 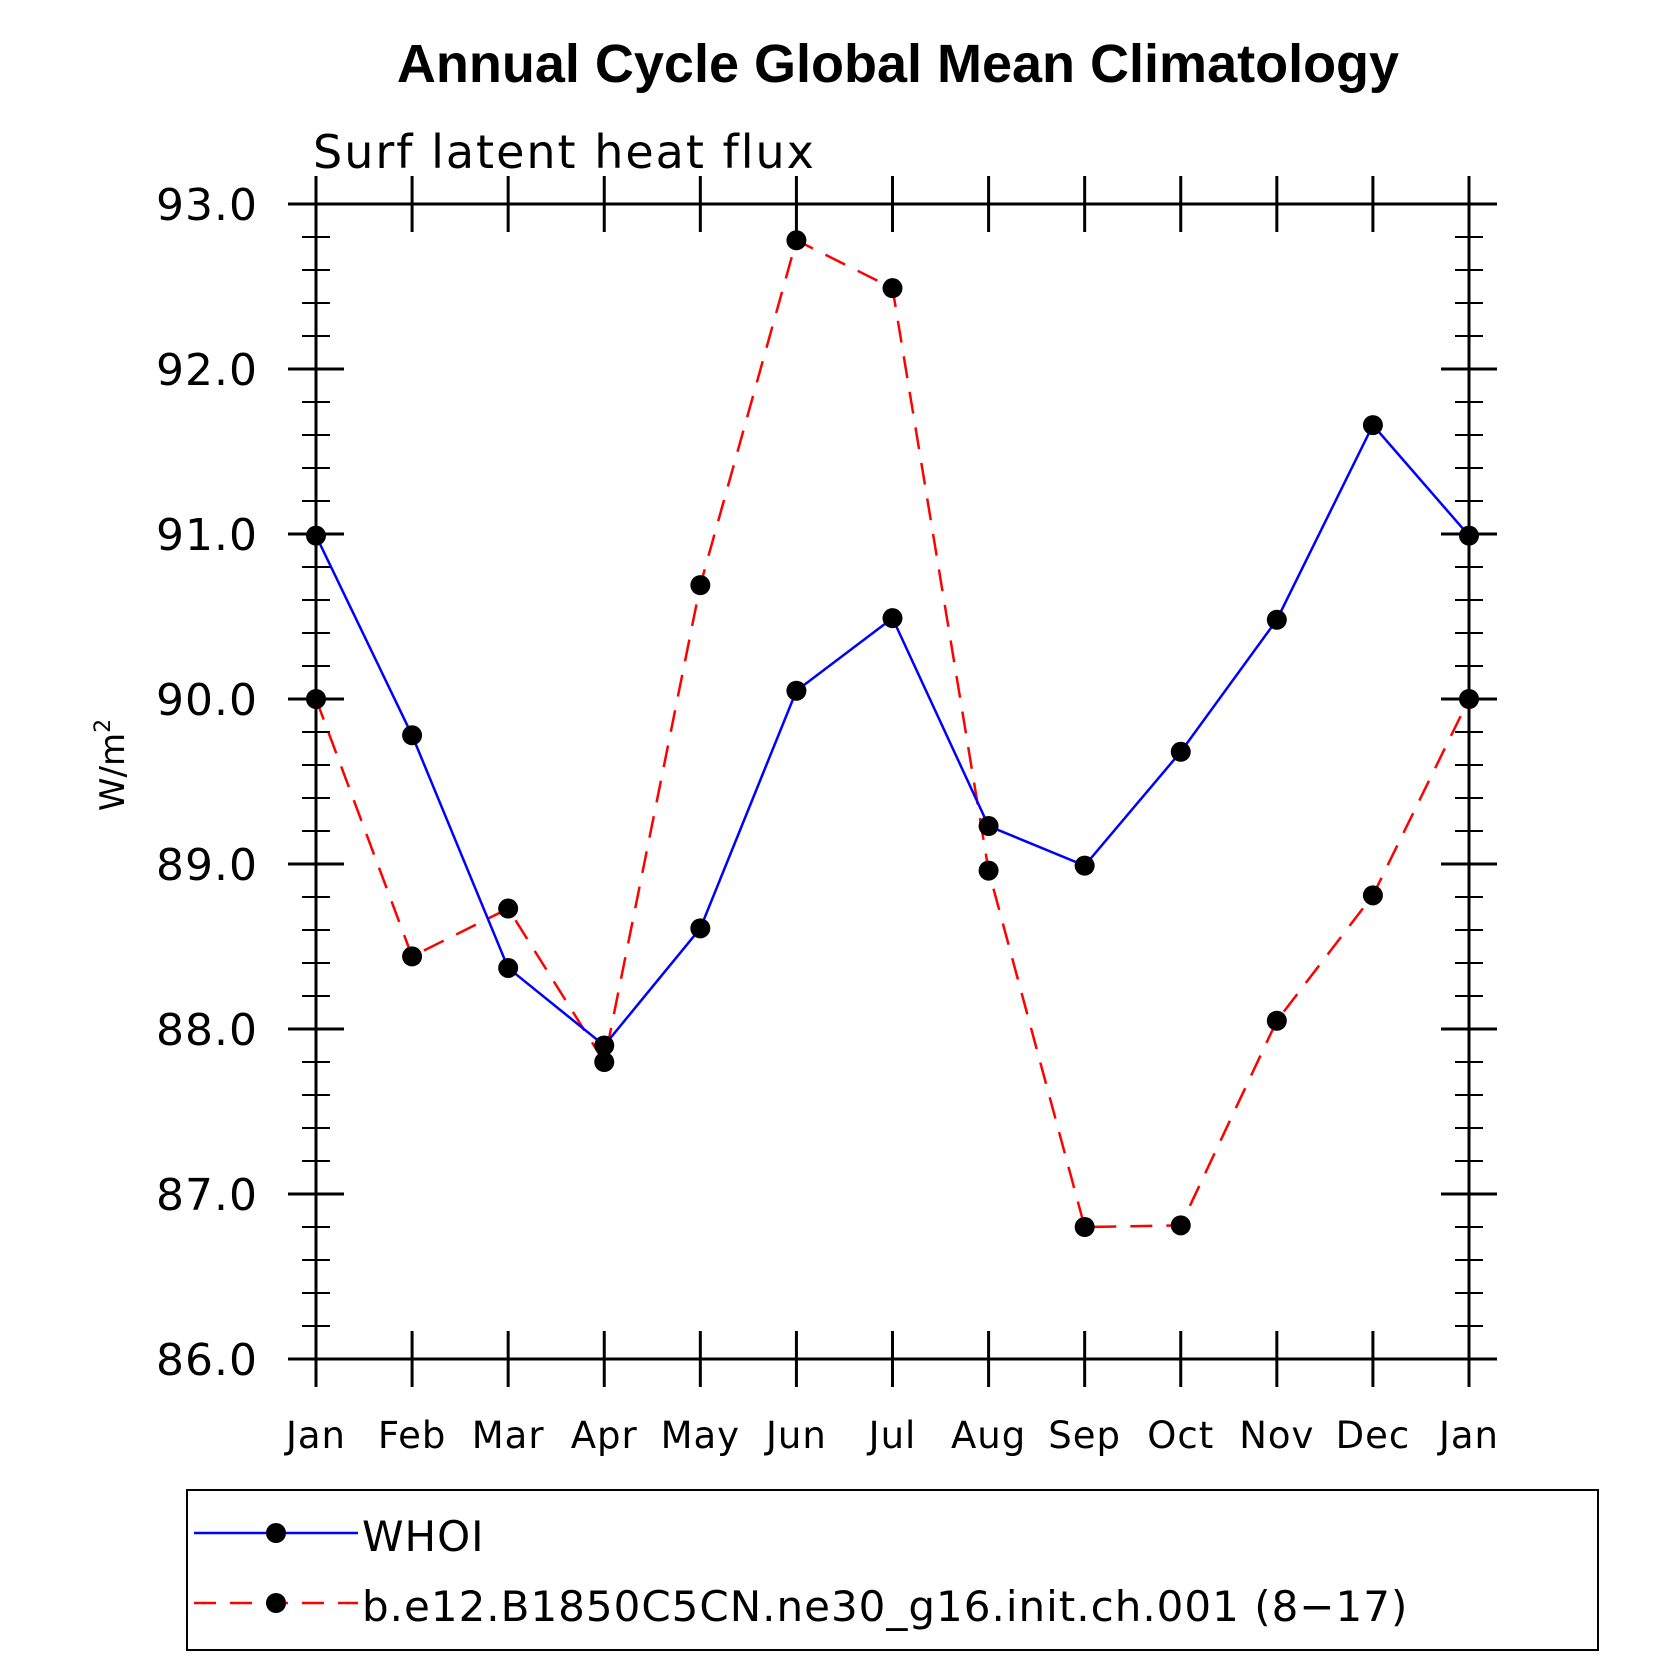 I want to click on y-tick-label: 91.0, so click(x=207, y=535).